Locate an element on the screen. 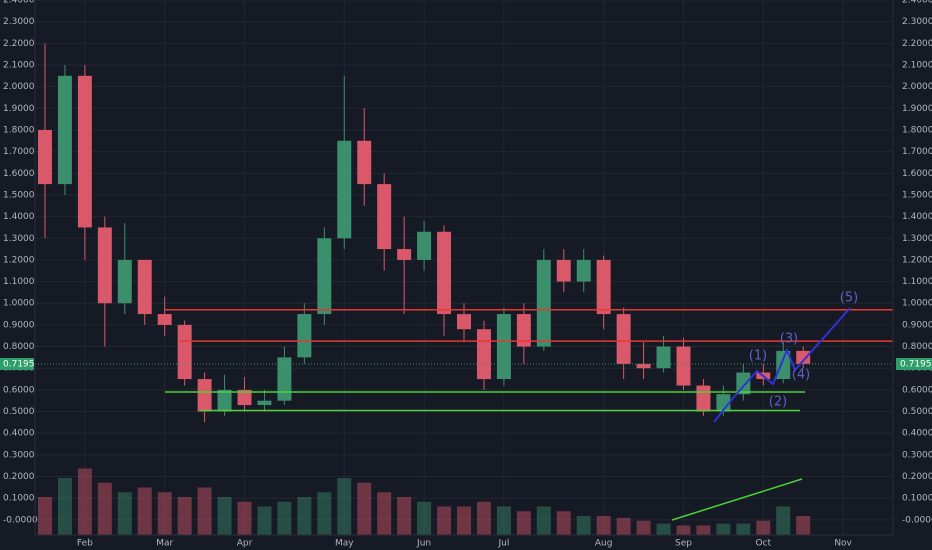 Image resolution: width=932 pixels, height=550 pixels. wave-label: (4) is located at coordinates (801, 375).